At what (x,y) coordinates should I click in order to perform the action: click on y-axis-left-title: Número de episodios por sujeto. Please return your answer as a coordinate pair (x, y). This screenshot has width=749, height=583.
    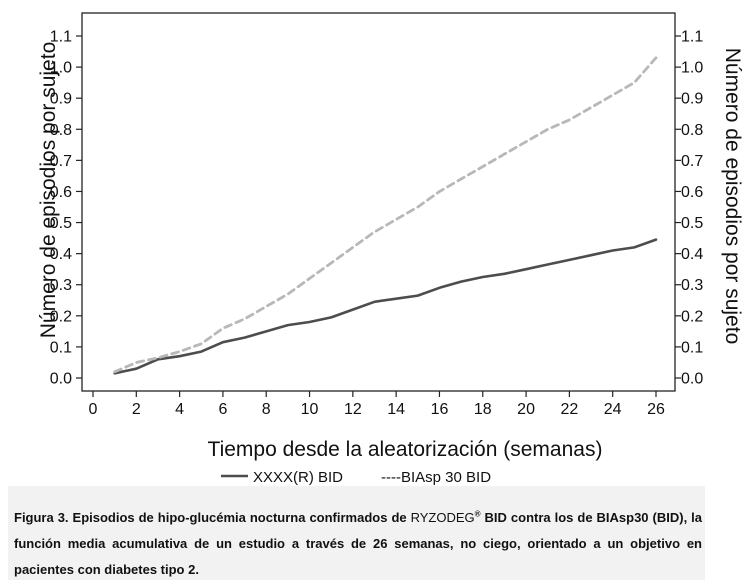
    Looking at the image, I should click on (48, 190).